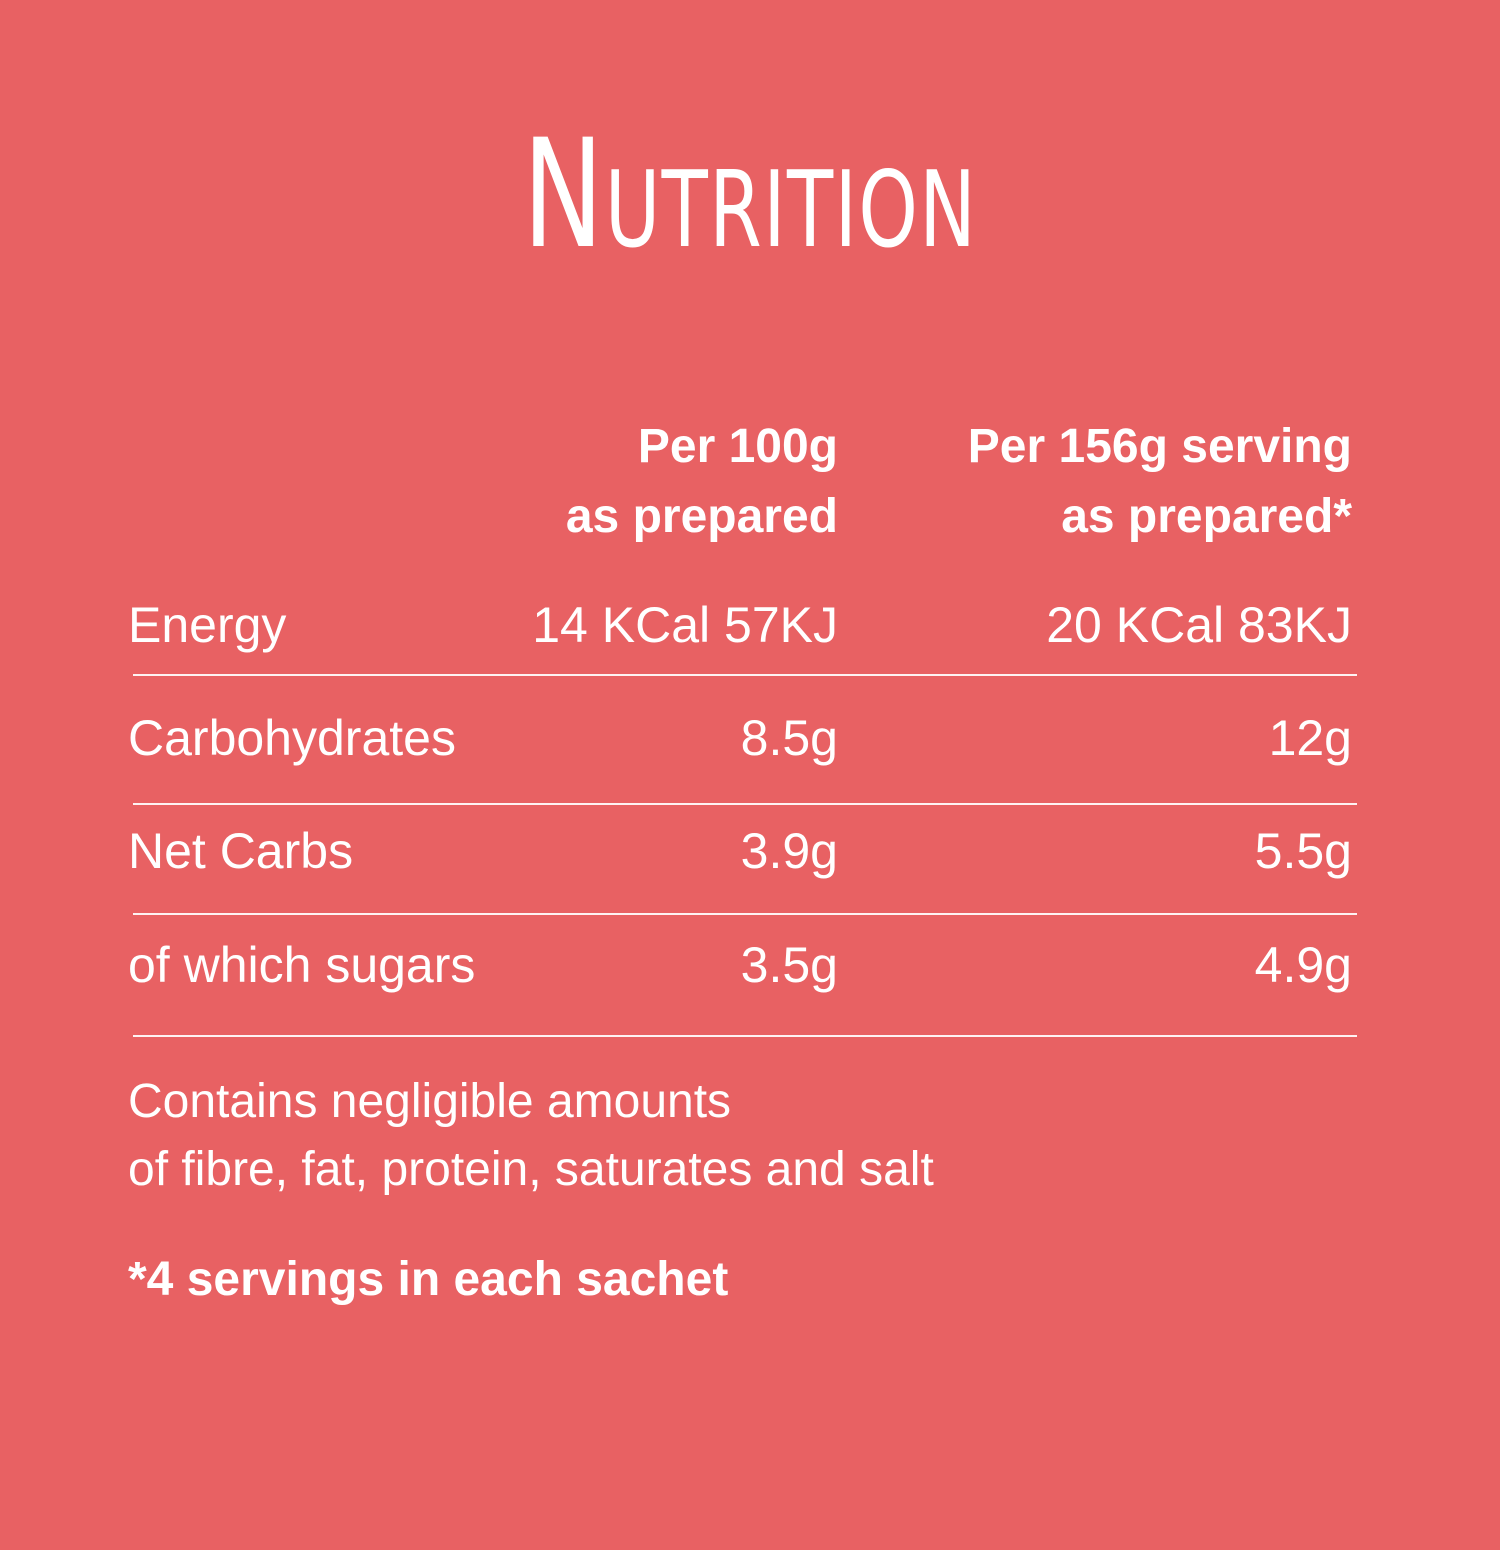  What do you see at coordinates (241, 851) in the screenshot?
I see `row-label: Net Carbs` at bounding box center [241, 851].